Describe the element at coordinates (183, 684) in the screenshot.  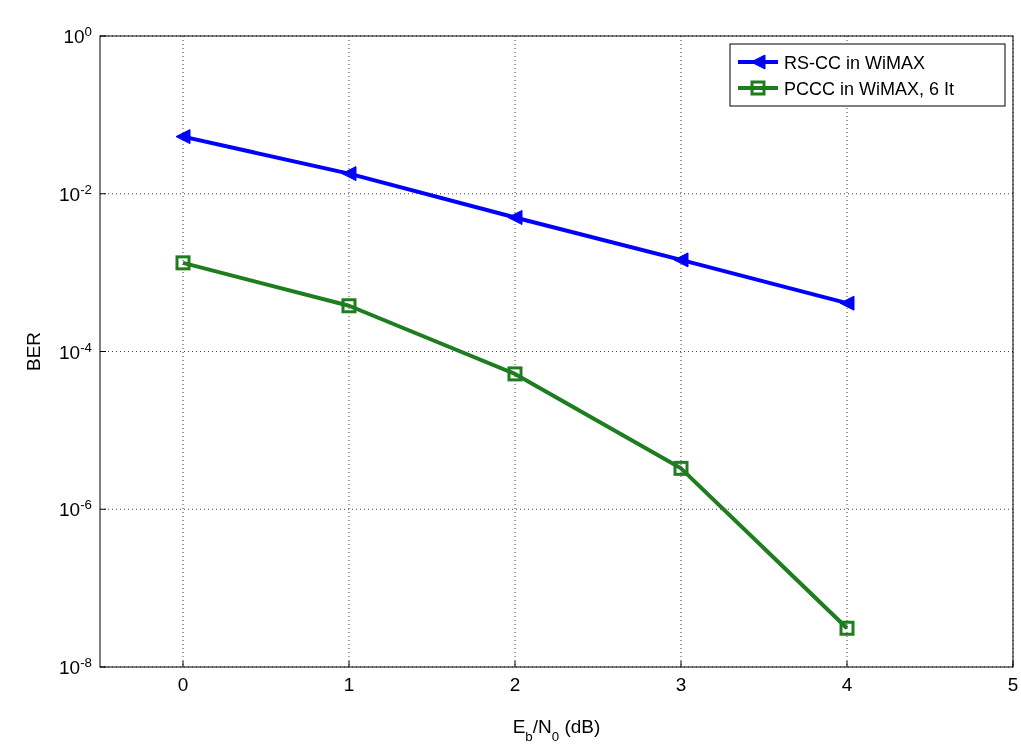
I see `x-tick-label: 0` at that location.